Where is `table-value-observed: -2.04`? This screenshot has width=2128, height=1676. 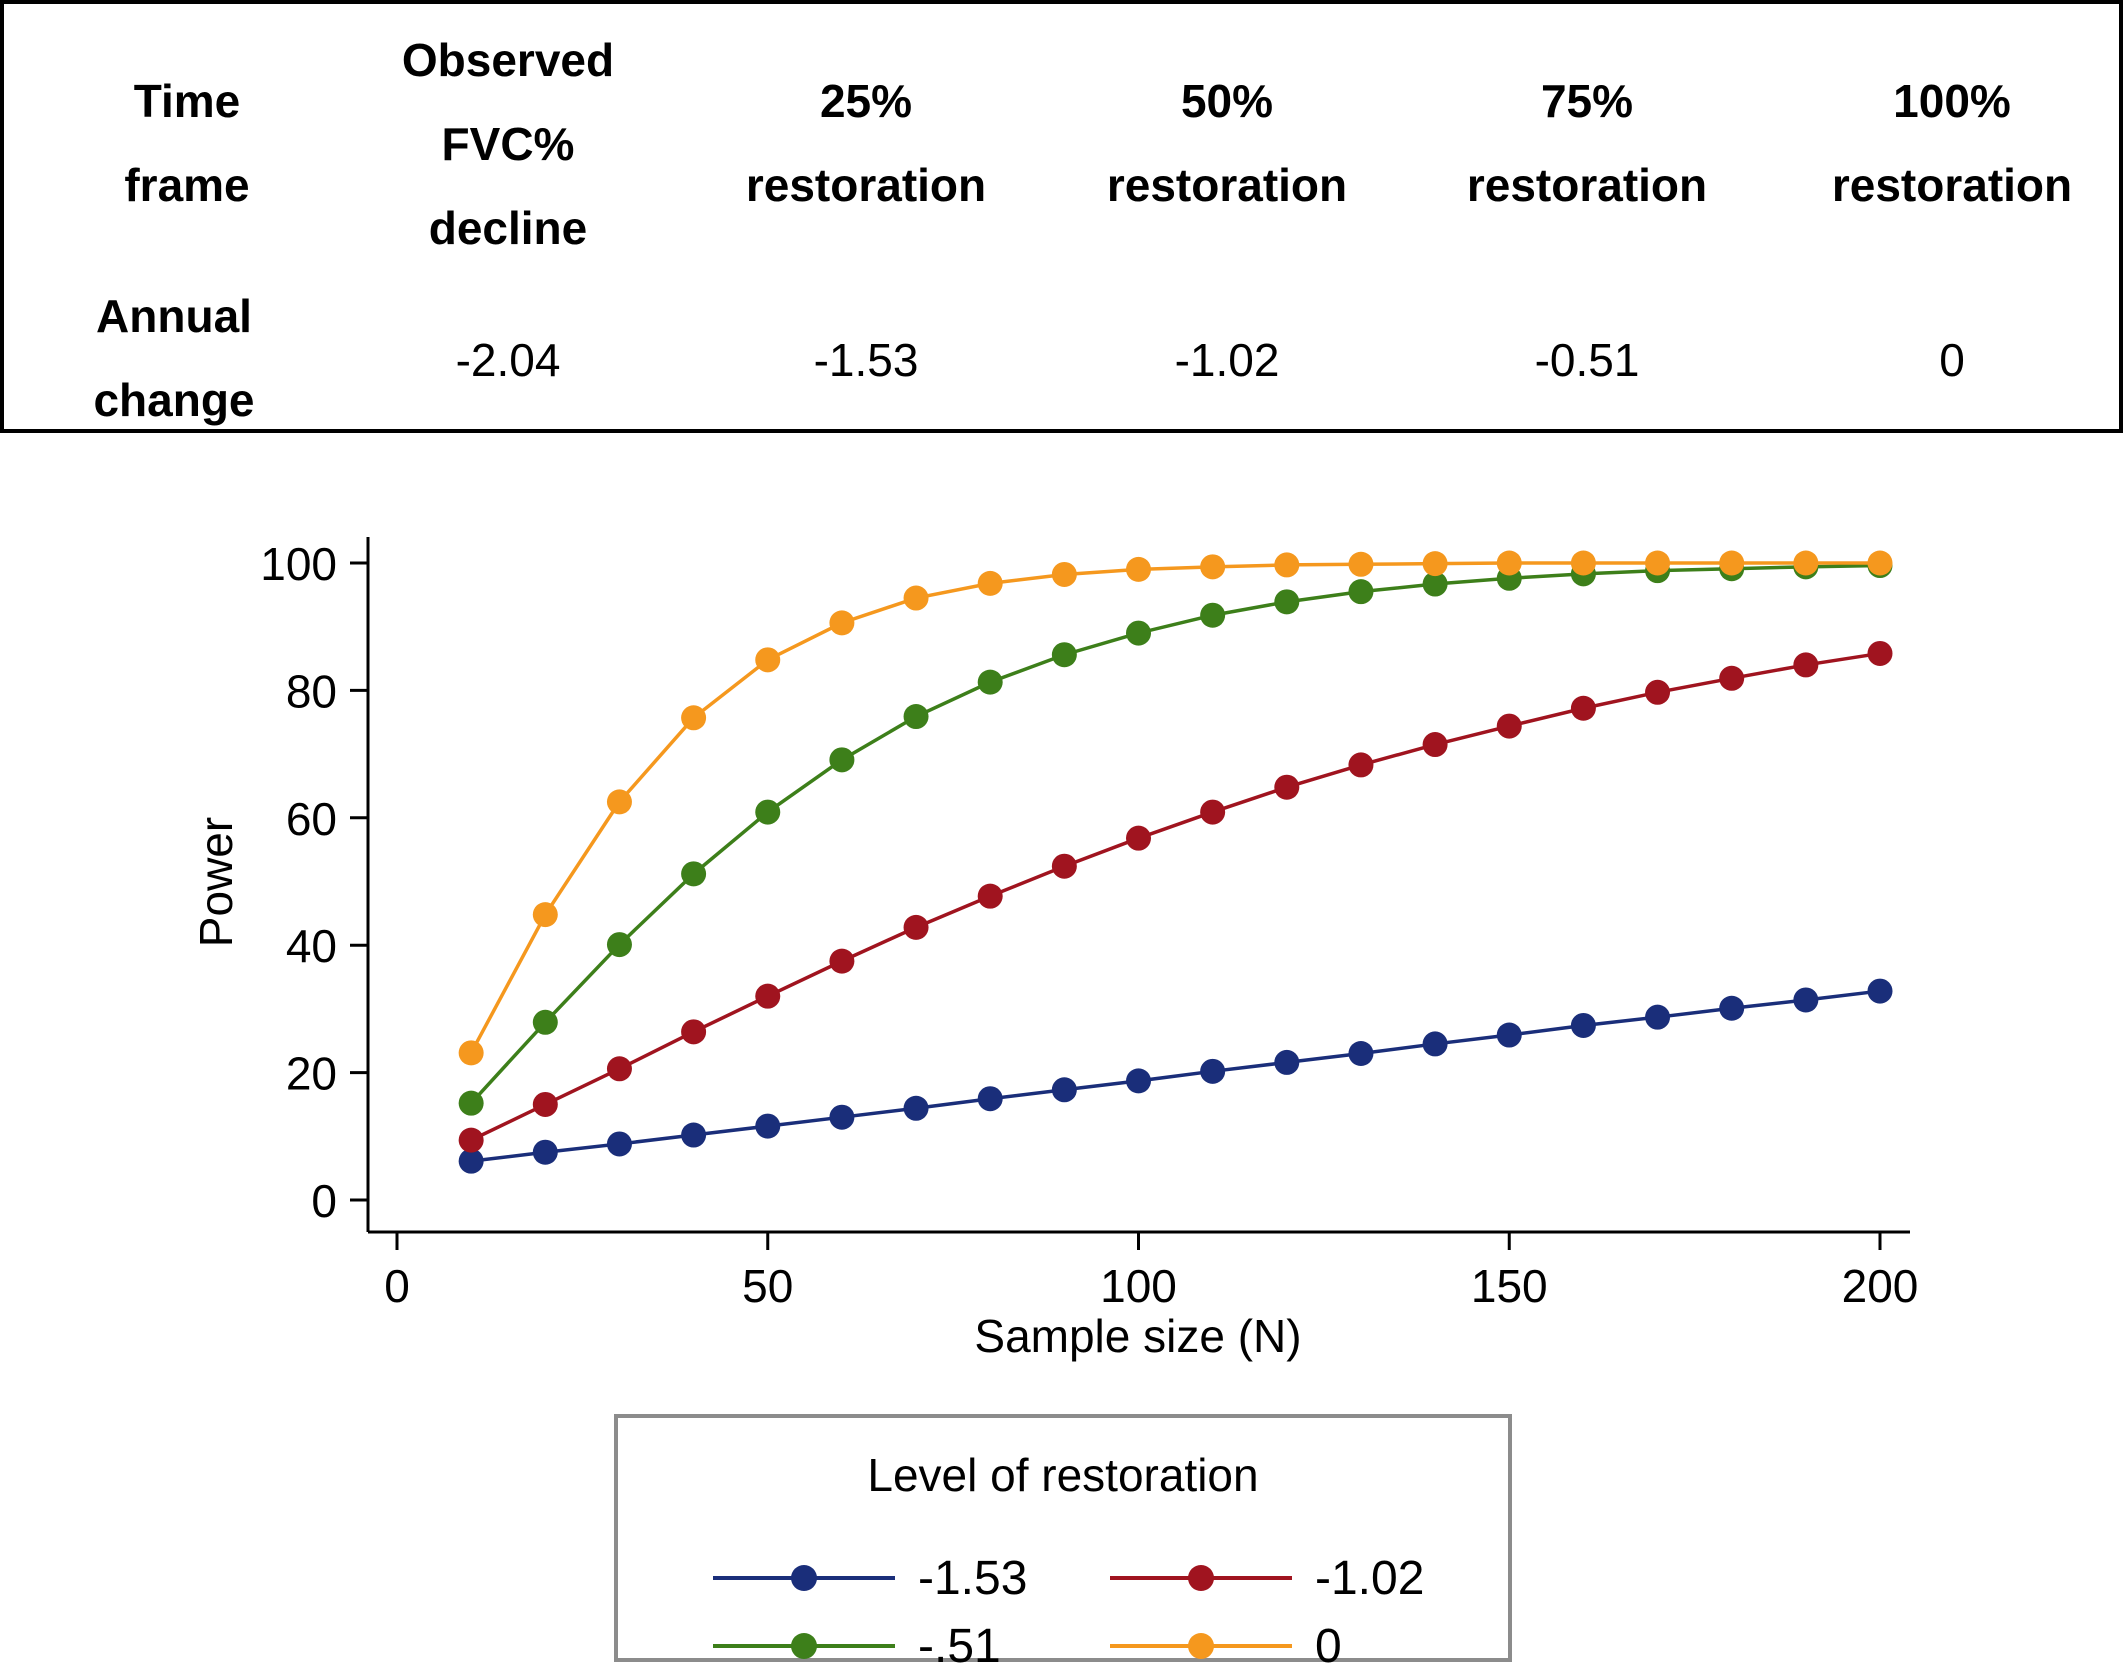 table-value-observed: -2.04 is located at coordinates (508, 360).